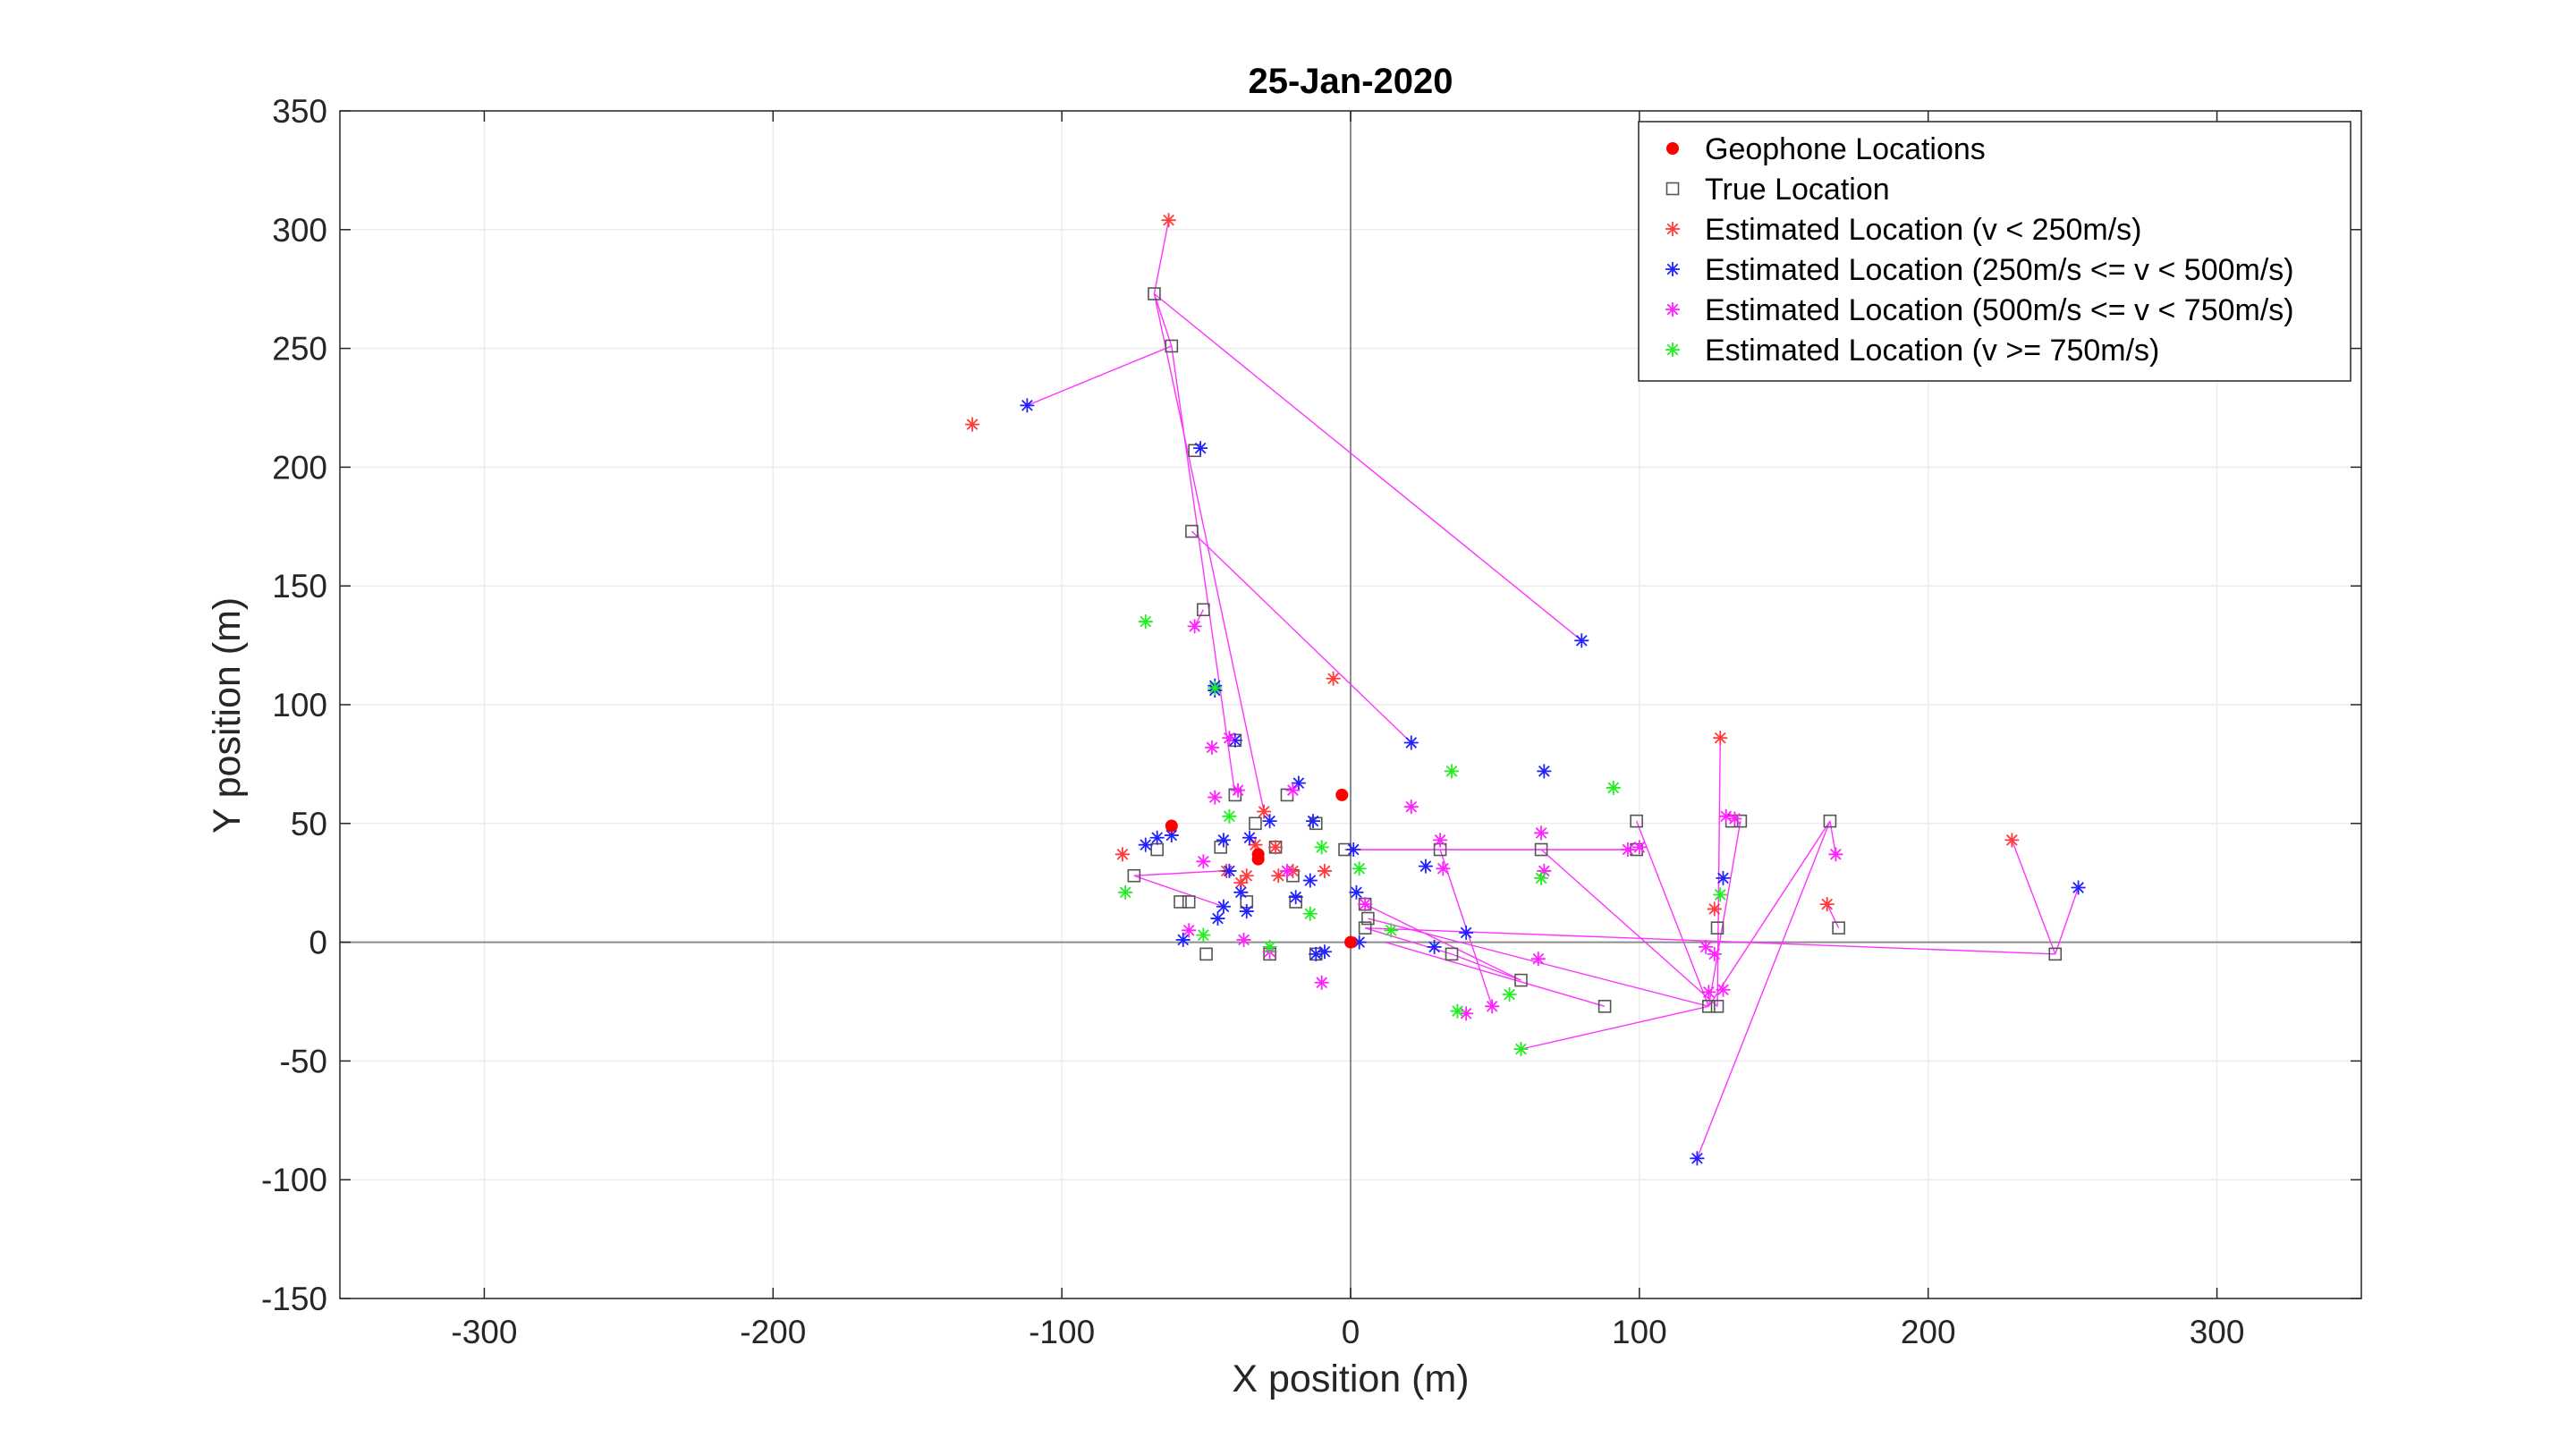 The image size is (2576, 1438). Describe the element at coordinates (299, 230) in the screenshot. I see `y-tick-label: 300` at that location.